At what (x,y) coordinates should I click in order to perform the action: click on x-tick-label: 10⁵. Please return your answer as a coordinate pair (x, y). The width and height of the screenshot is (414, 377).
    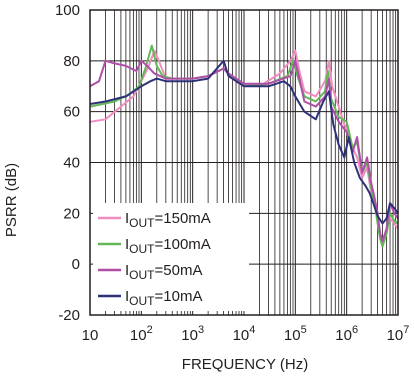
    Looking at the image, I should click on (295, 334).